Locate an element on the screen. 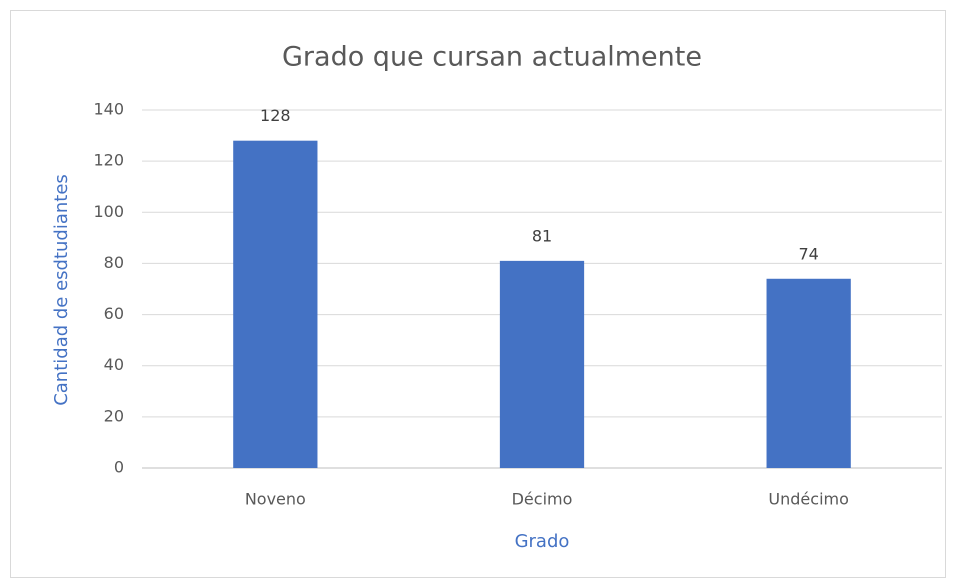 This screenshot has width=956, height=583. x-tick-label: Noveno is located at coordinates (275, 499).